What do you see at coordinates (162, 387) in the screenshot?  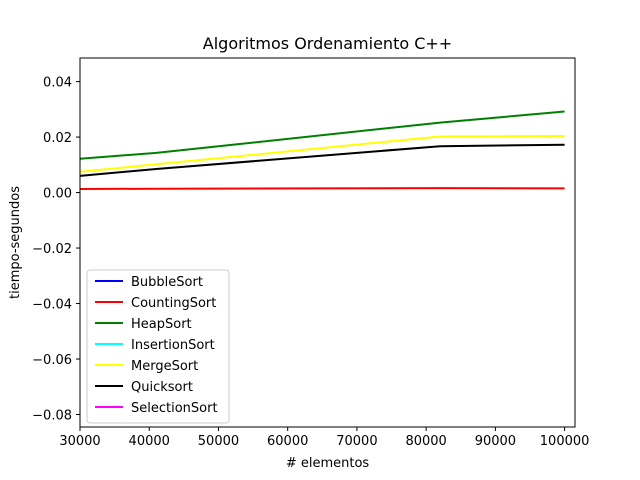 I see `legend-label: Quicksort` at bounding box center [162, 387].